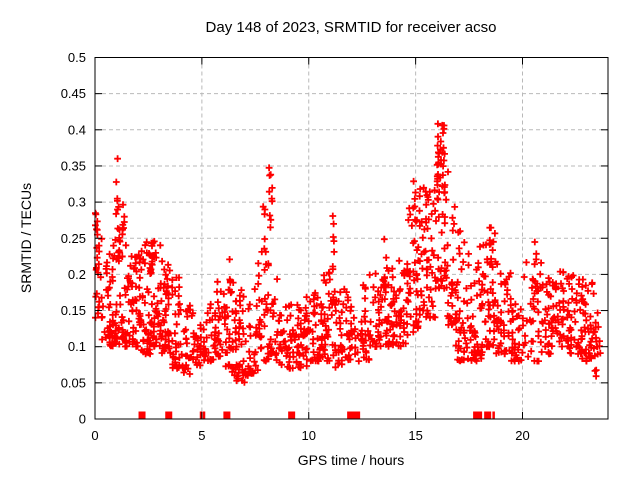 Image resolution: width=640 pixels, height=480 pixels. Describe the element at coordinates (415, 435) in the screenshot. I see `tick-label-text: 15` at that location.